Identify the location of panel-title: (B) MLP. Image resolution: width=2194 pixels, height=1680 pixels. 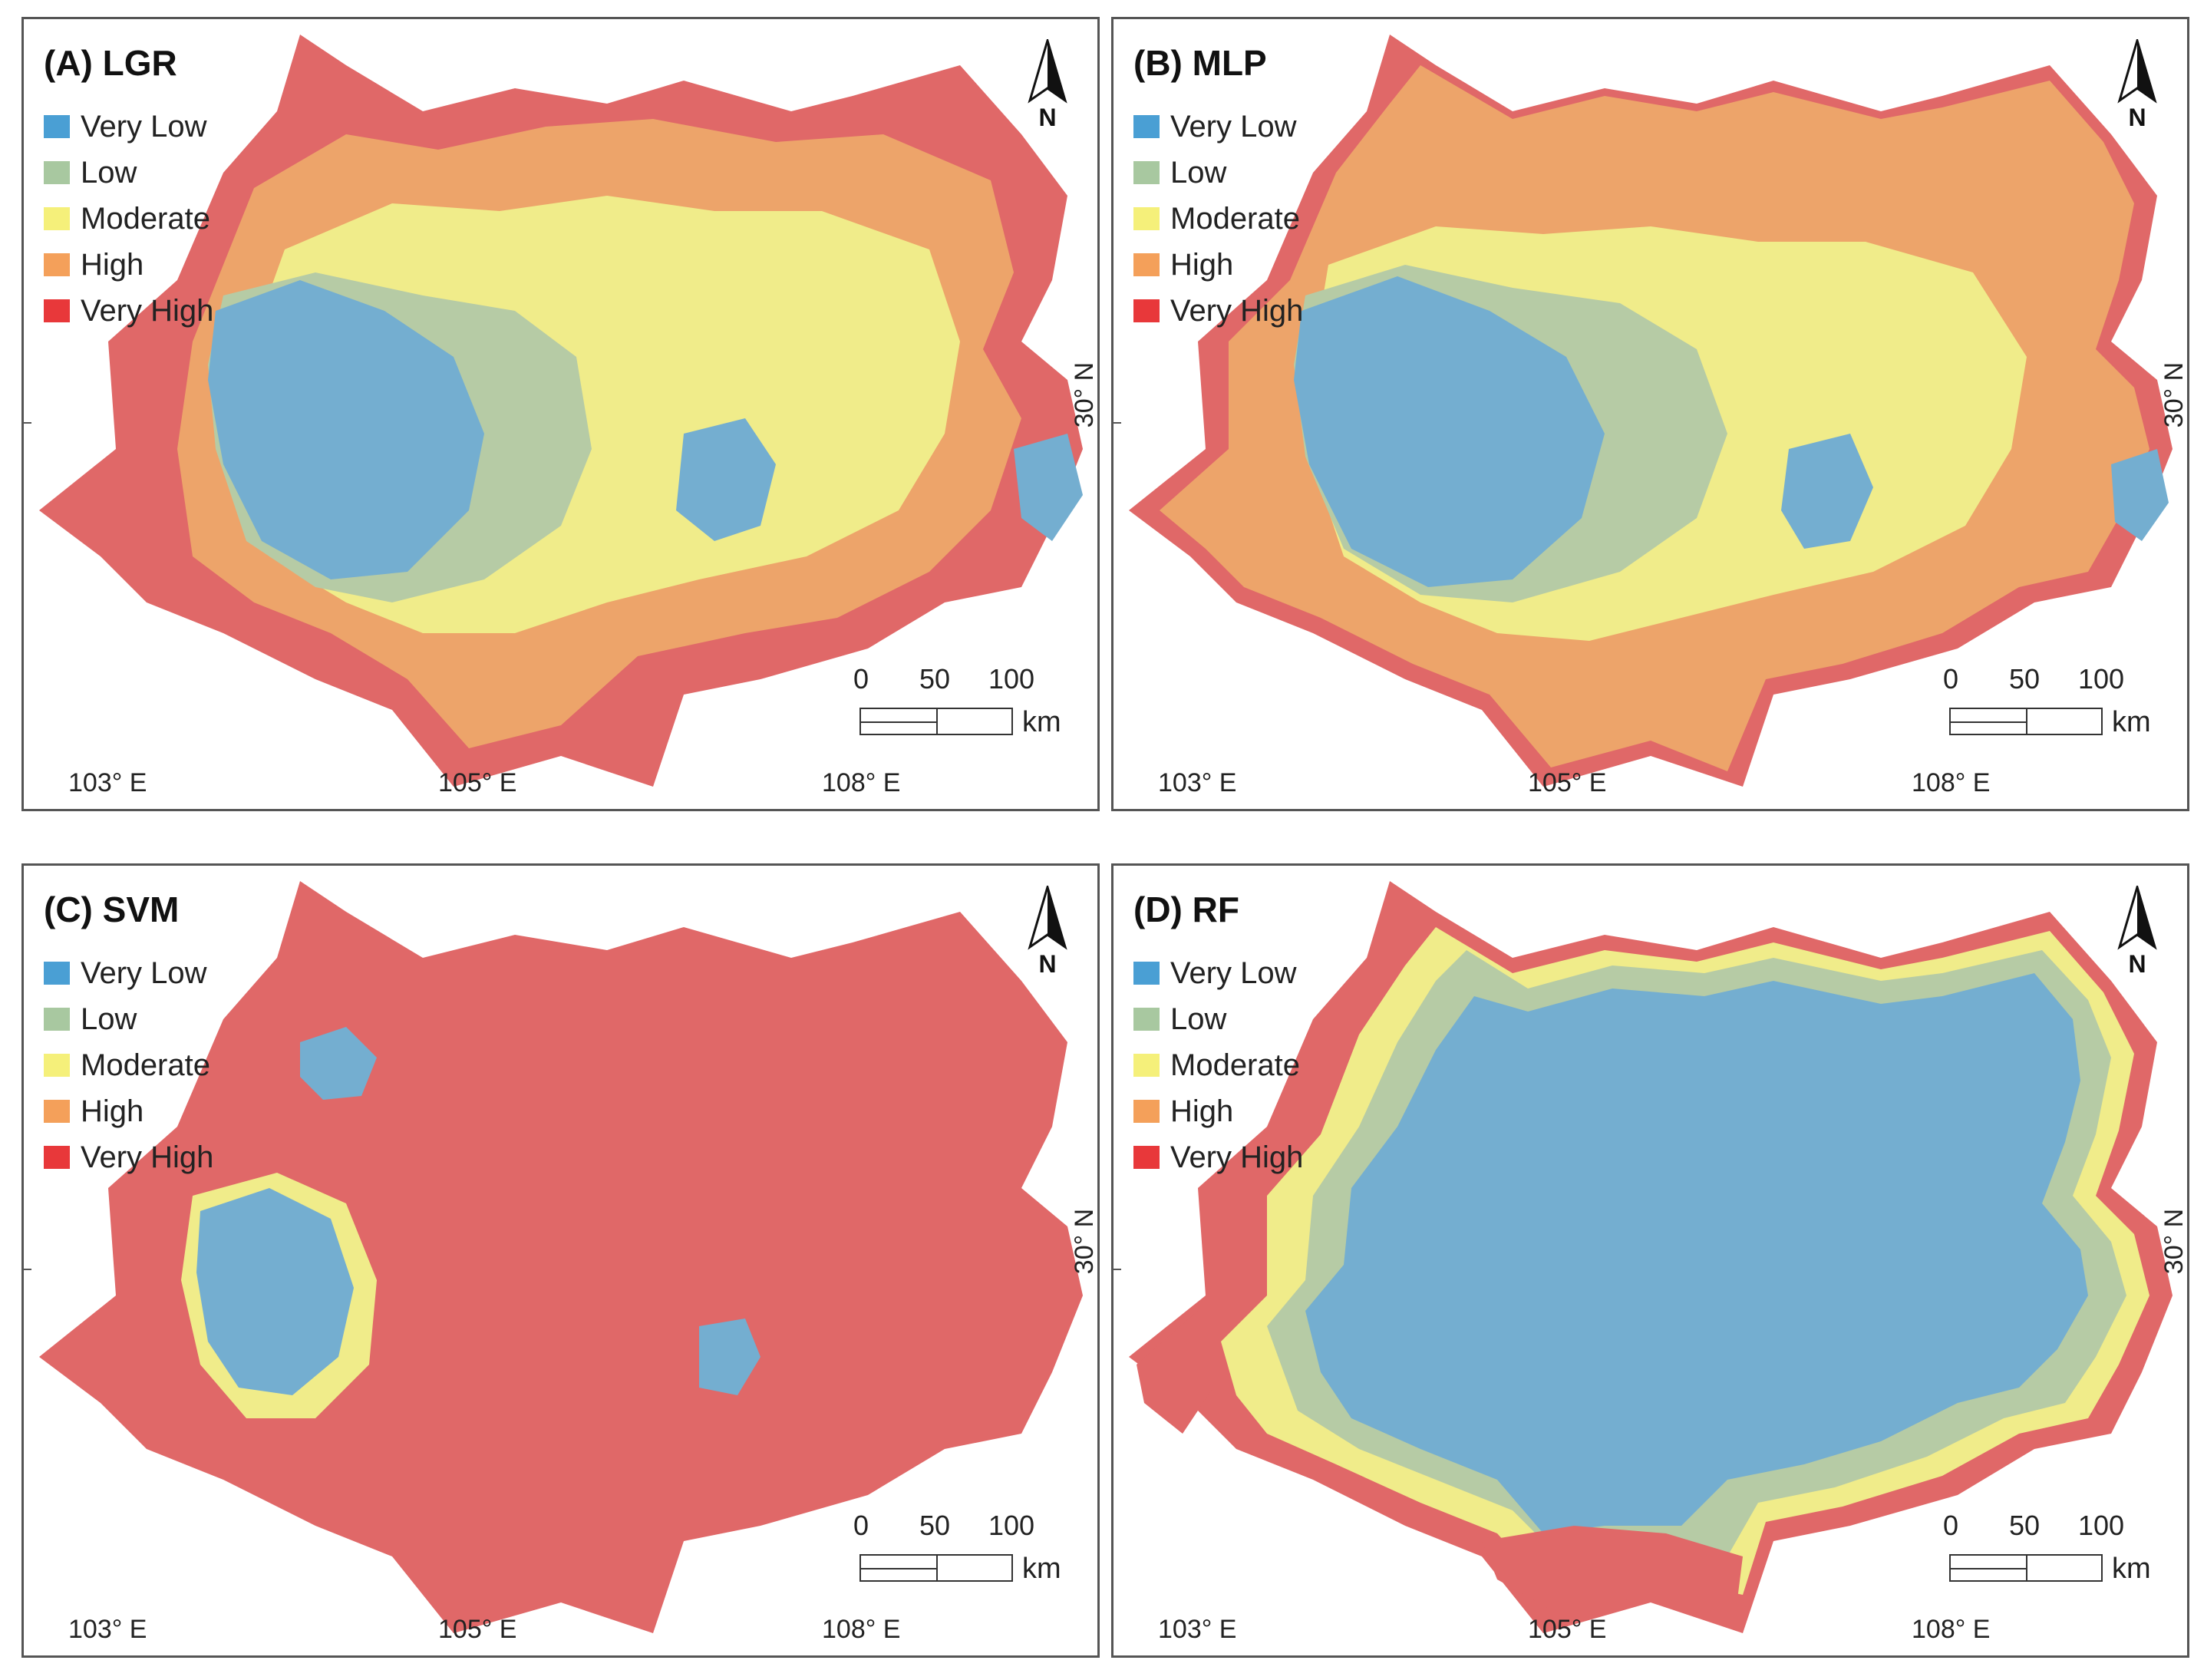
(1200, 63).